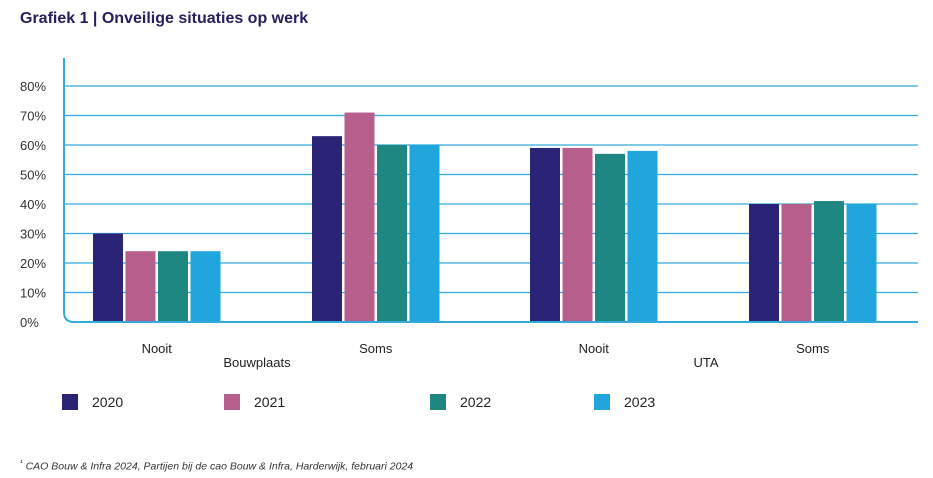 This screenshot has height=478, width=933. I want to click on y-tick-label: 40%, so click(33, 204).